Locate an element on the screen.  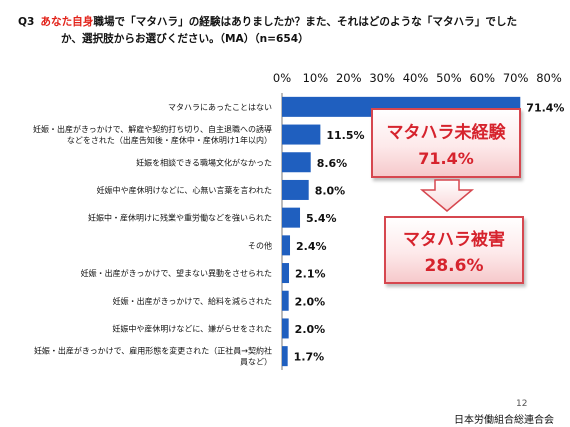
x-tick-label: 30% is located at coordinates (382, 78).